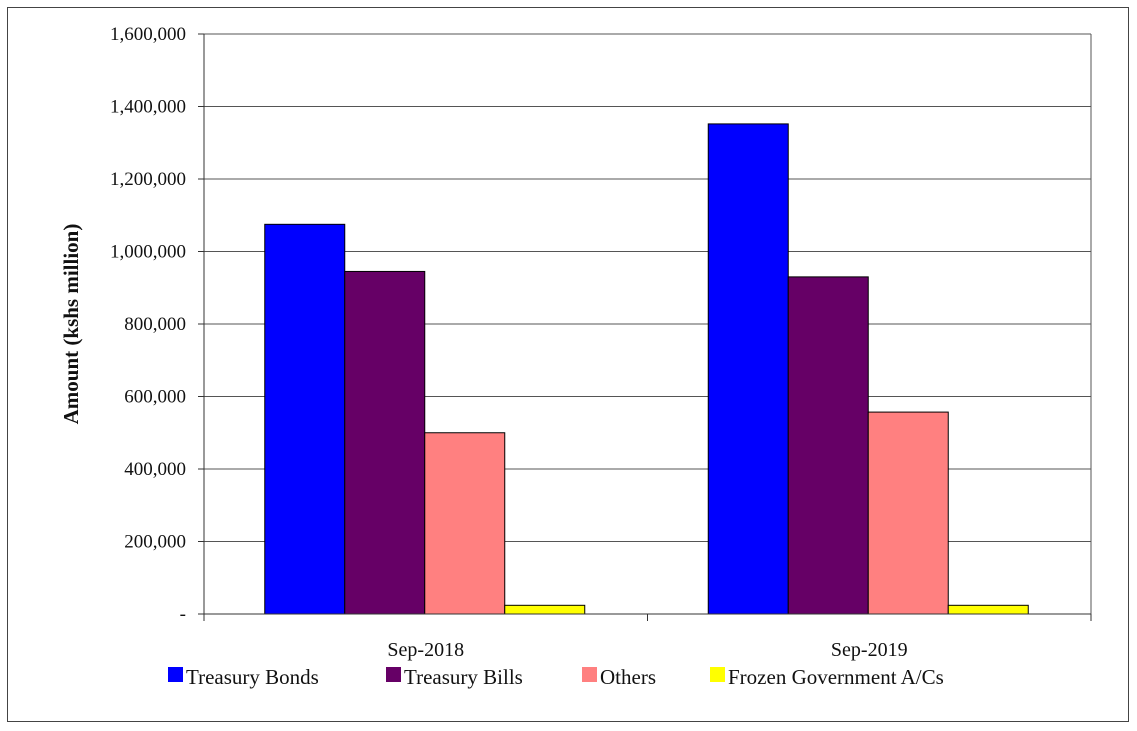 The image size is (1137, 731). Describe the element at coordinates (148, 252) in the screenshot. I see `y-tick-label: 1,000,000` at that location.